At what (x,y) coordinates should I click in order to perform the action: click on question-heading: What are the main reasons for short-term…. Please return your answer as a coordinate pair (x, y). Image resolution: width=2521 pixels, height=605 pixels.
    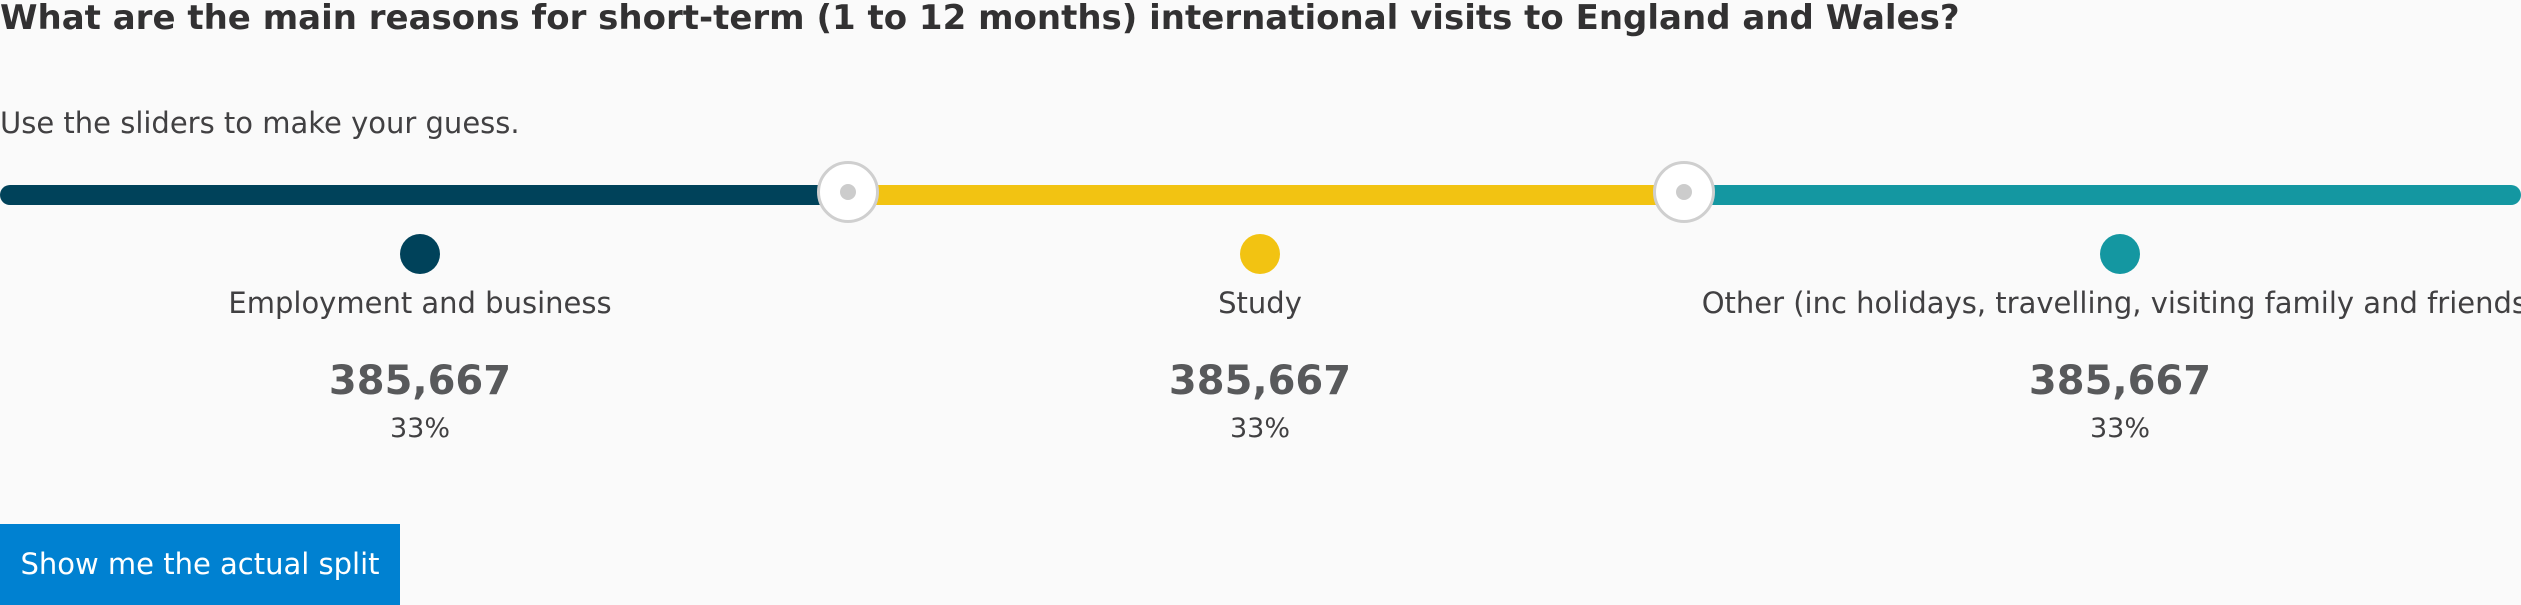
    Looking at the image, I should click on (980, 19).